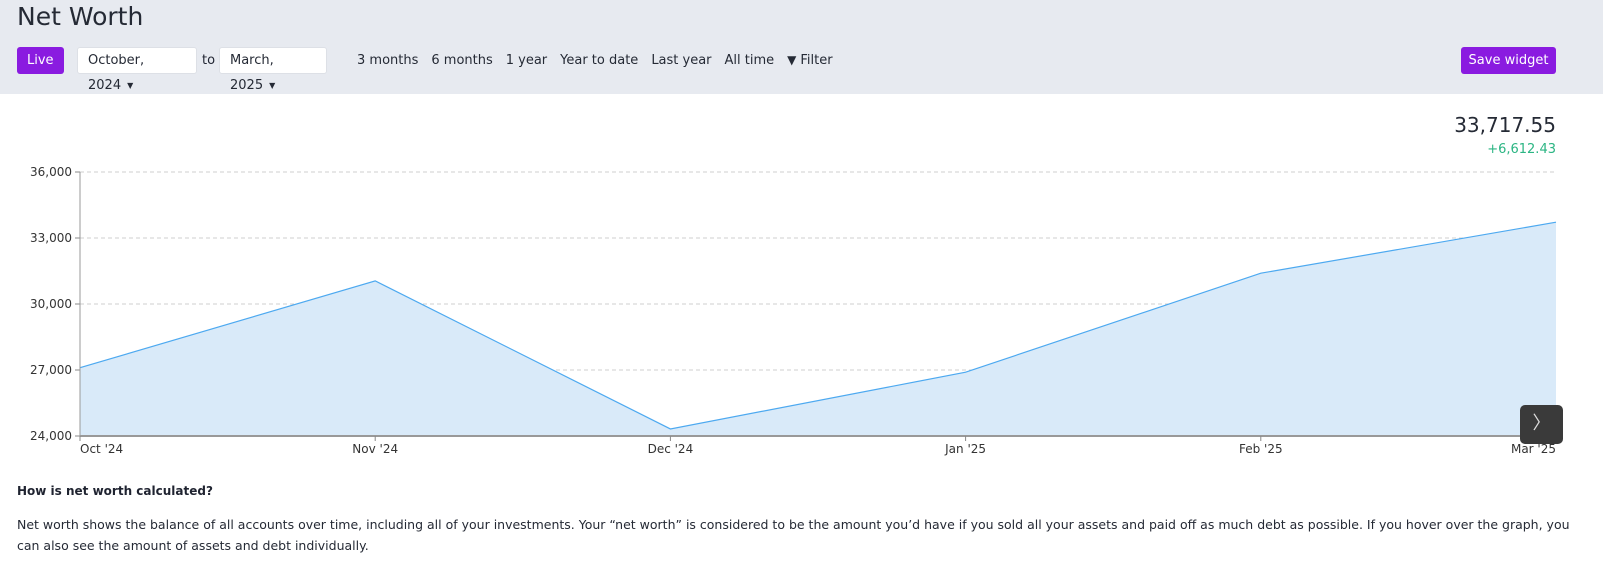  I want to click on filter-label: Filter, so click(816, 60).